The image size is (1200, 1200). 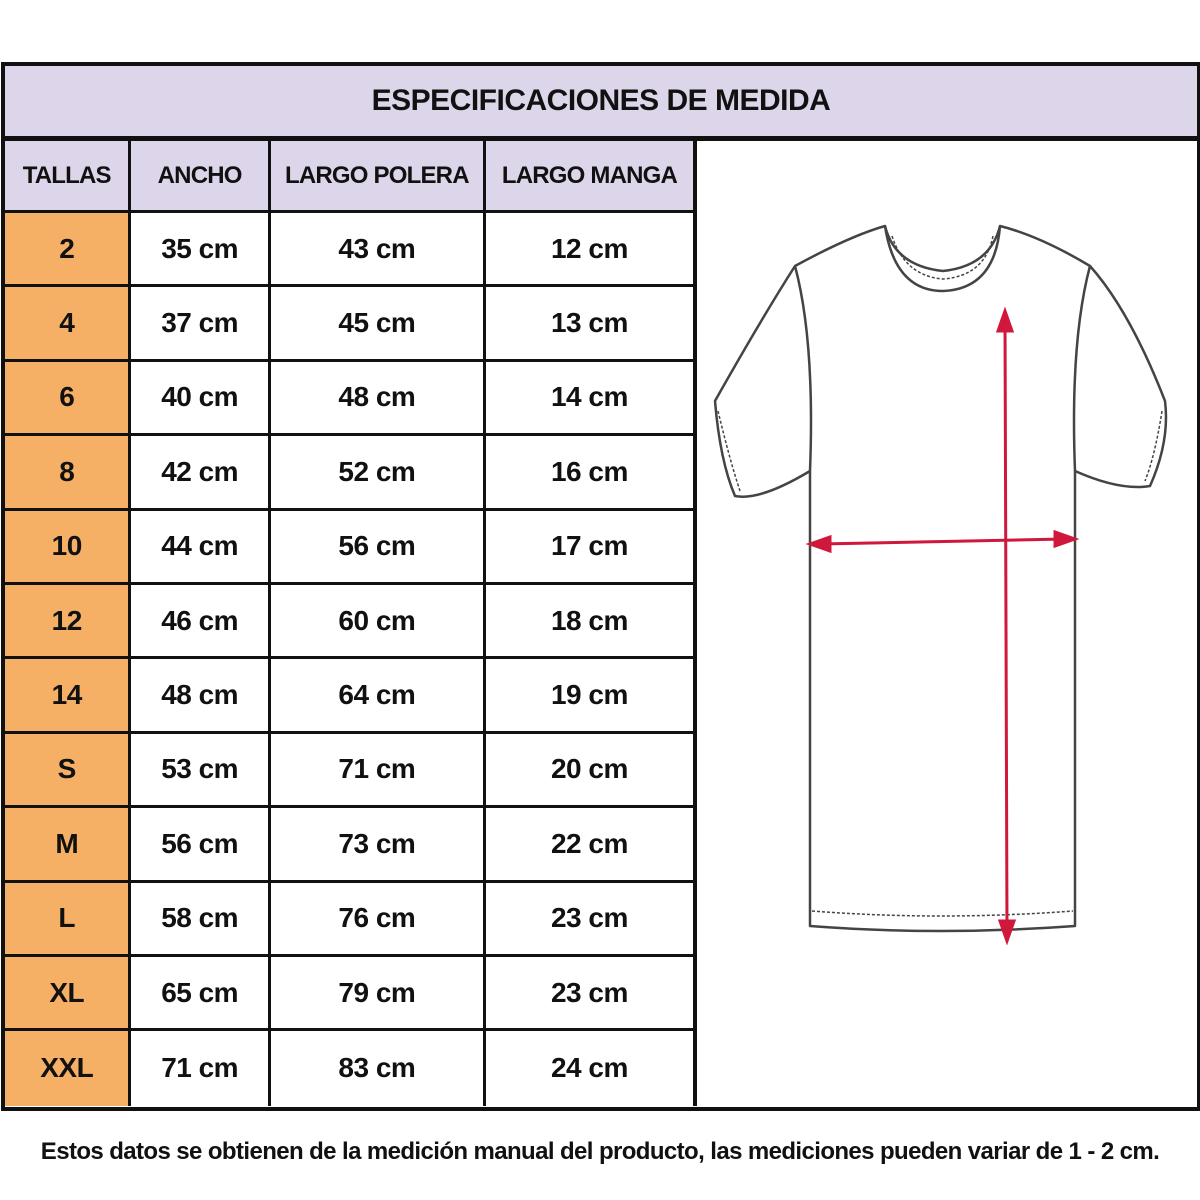 I want to click on measurement-cell: 35 cm, so click(x=201, y=249).